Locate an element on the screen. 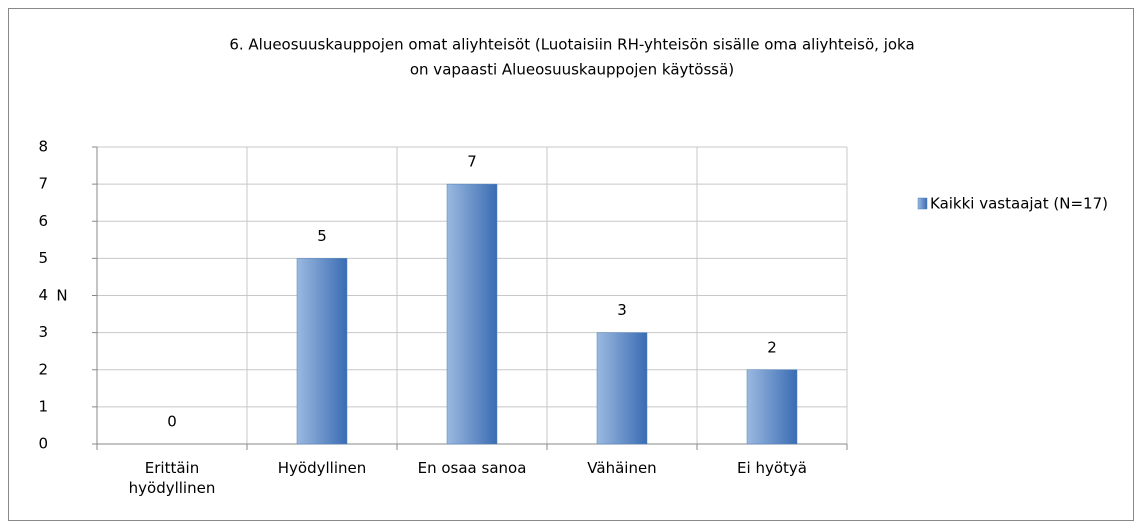  x-tick-label: Erittäin hyödyllinen is located at coordinates (172, 478).